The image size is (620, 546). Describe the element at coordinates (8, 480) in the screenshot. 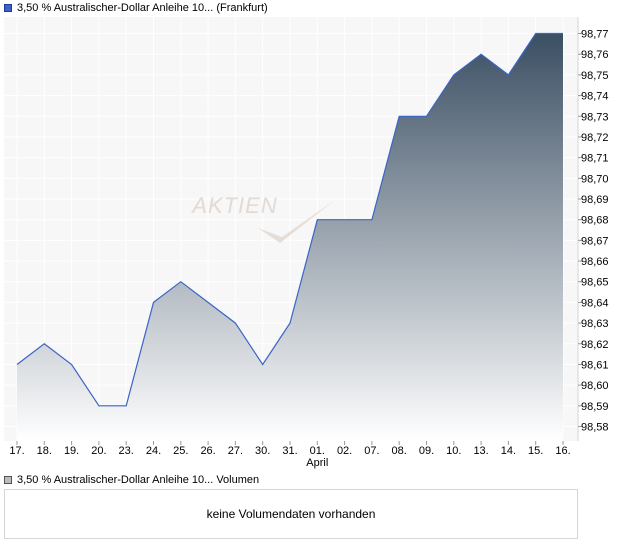

I see `volume-series-swatch` at that location.